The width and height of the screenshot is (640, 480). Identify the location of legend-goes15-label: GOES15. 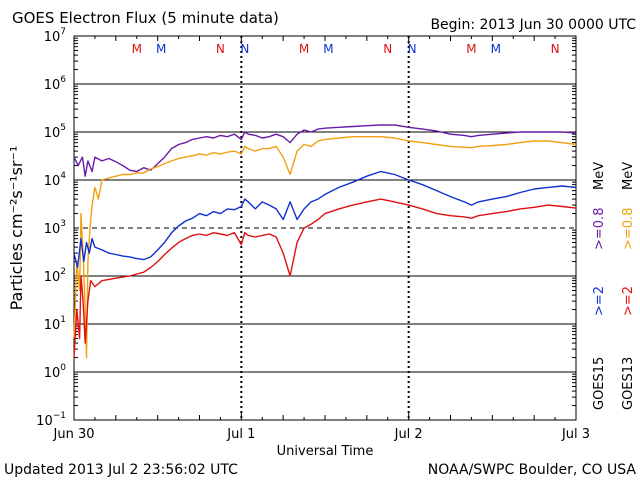
(599, 383).